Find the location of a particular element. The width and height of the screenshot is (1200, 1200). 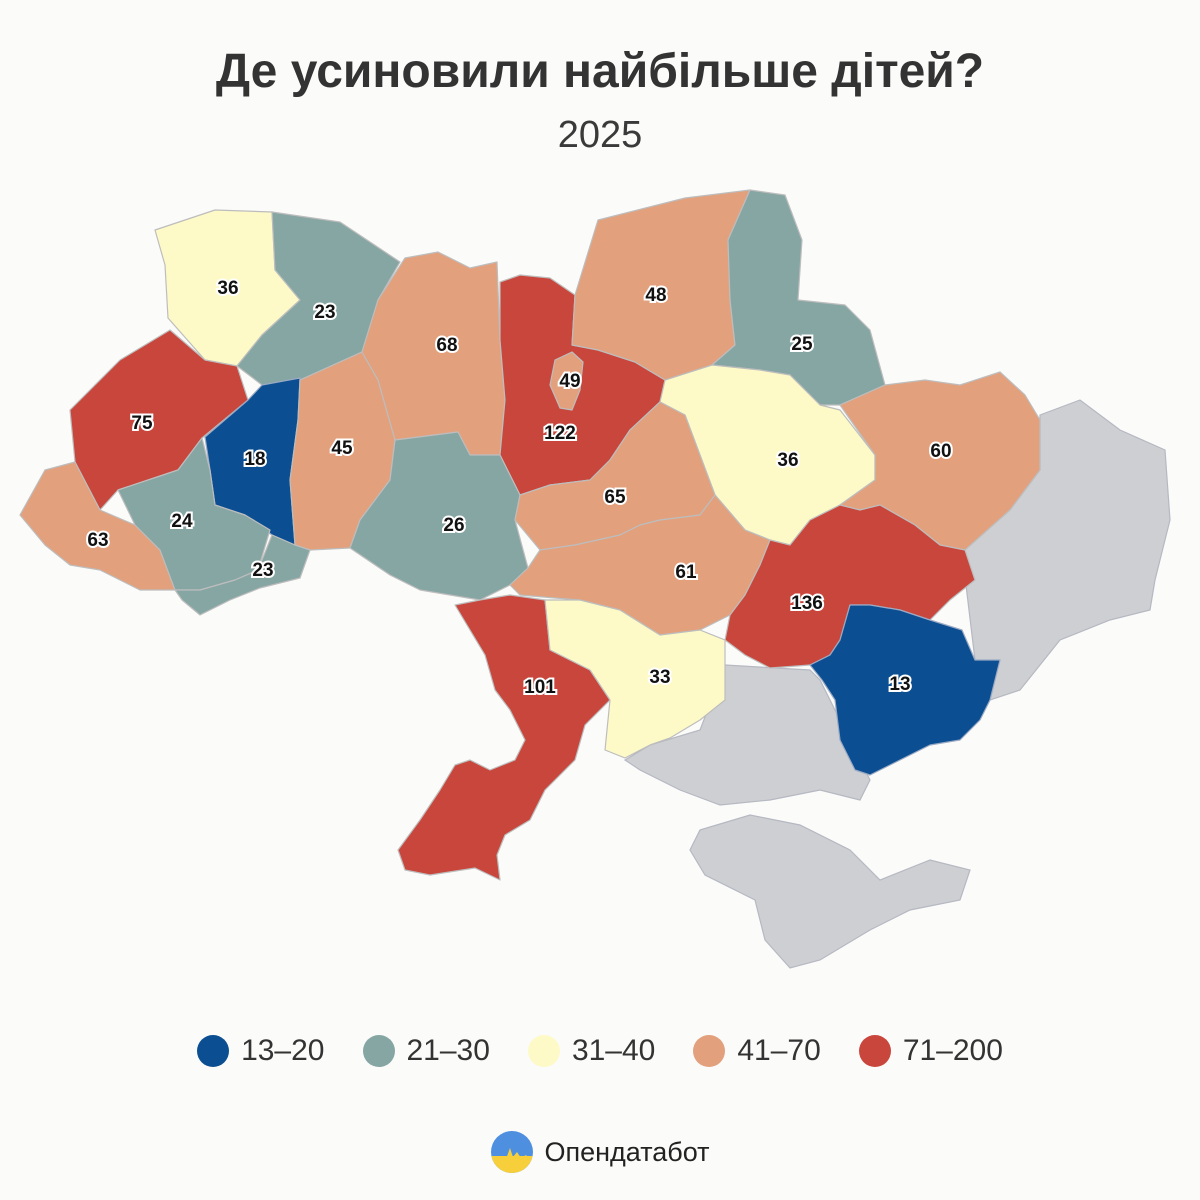

label-dnipropetrovsk: 136 is located at coordinates (807, 603).